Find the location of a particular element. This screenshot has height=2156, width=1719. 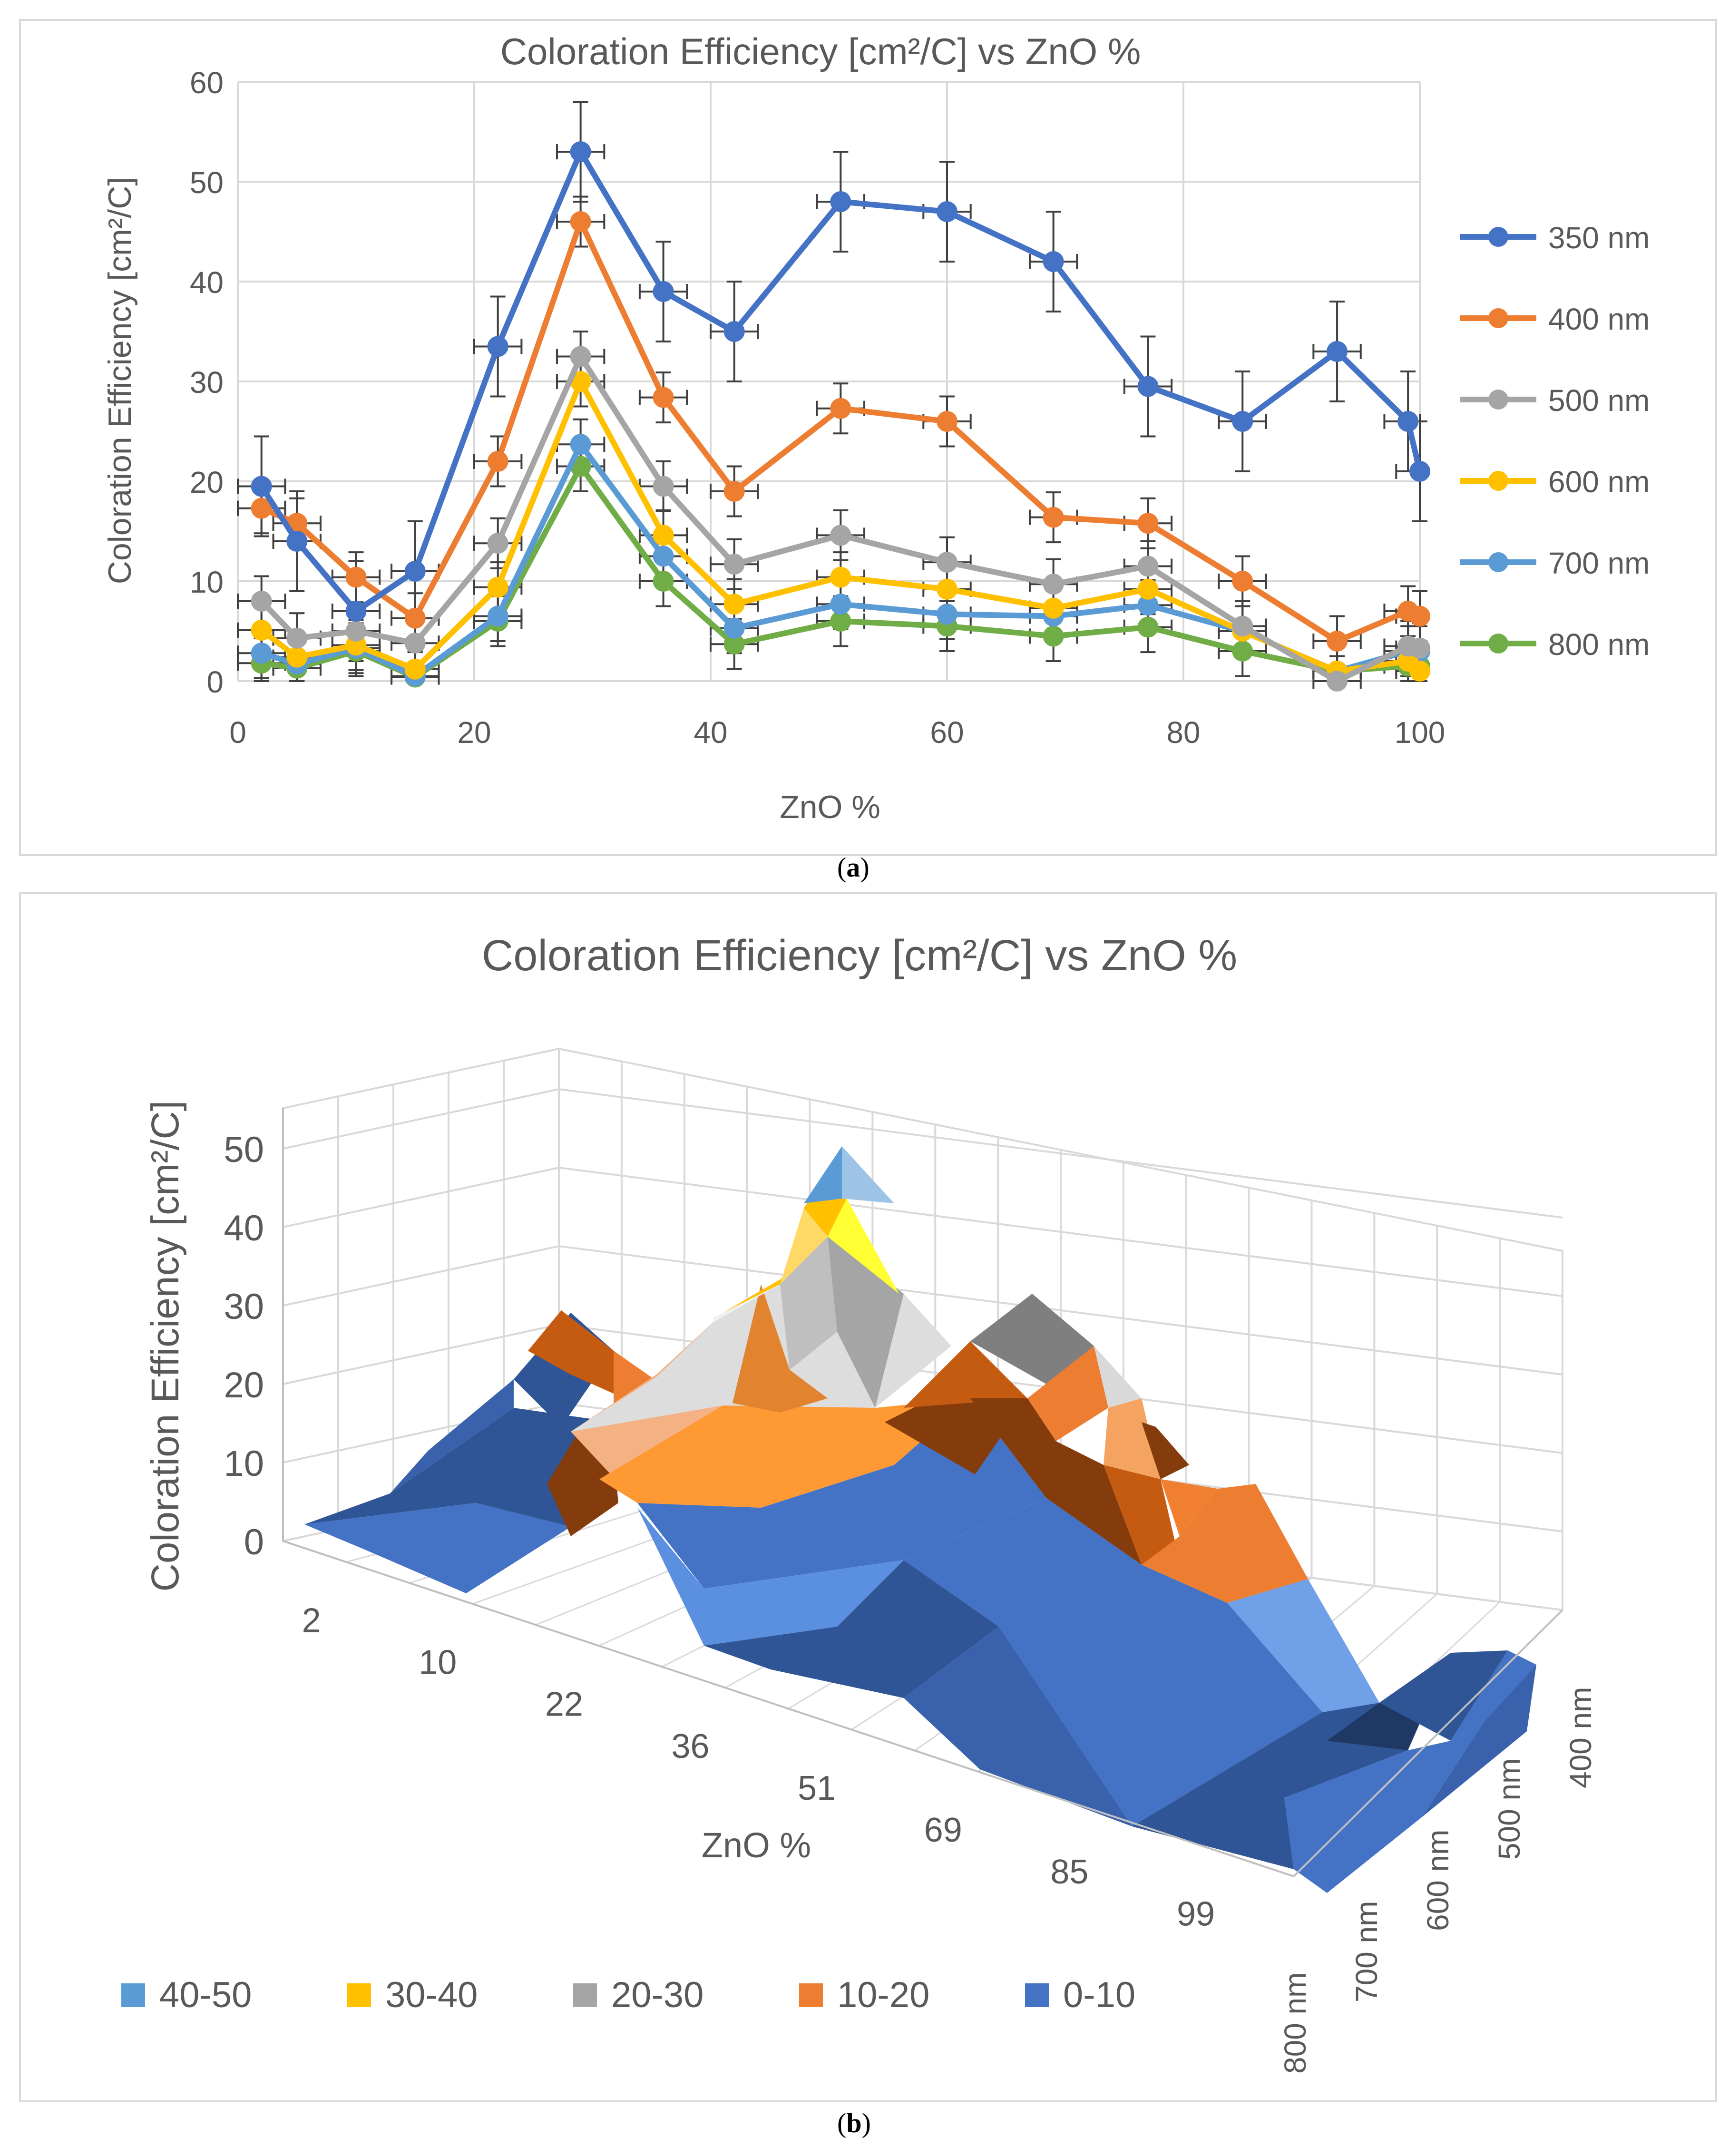

chart-a-xlabel: ZnO % is located at coordinates (830, 807).